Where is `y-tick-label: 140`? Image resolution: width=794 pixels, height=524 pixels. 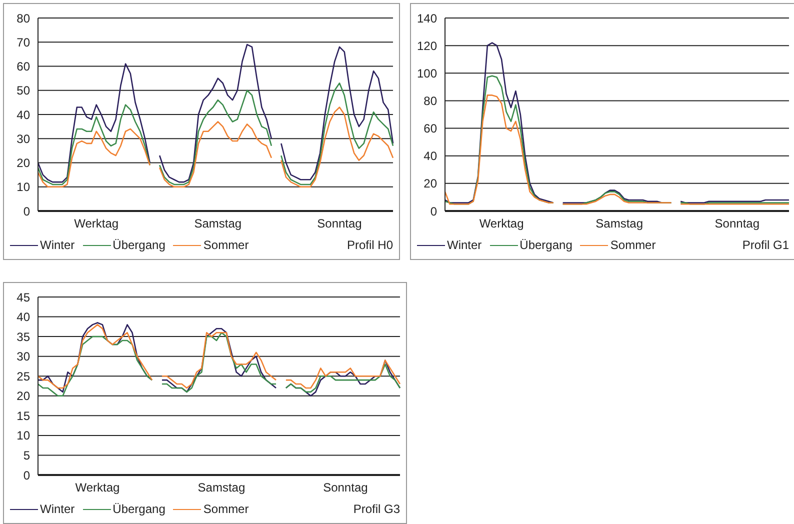
y-tick-label: 140 is located at coordinates (427, 18).